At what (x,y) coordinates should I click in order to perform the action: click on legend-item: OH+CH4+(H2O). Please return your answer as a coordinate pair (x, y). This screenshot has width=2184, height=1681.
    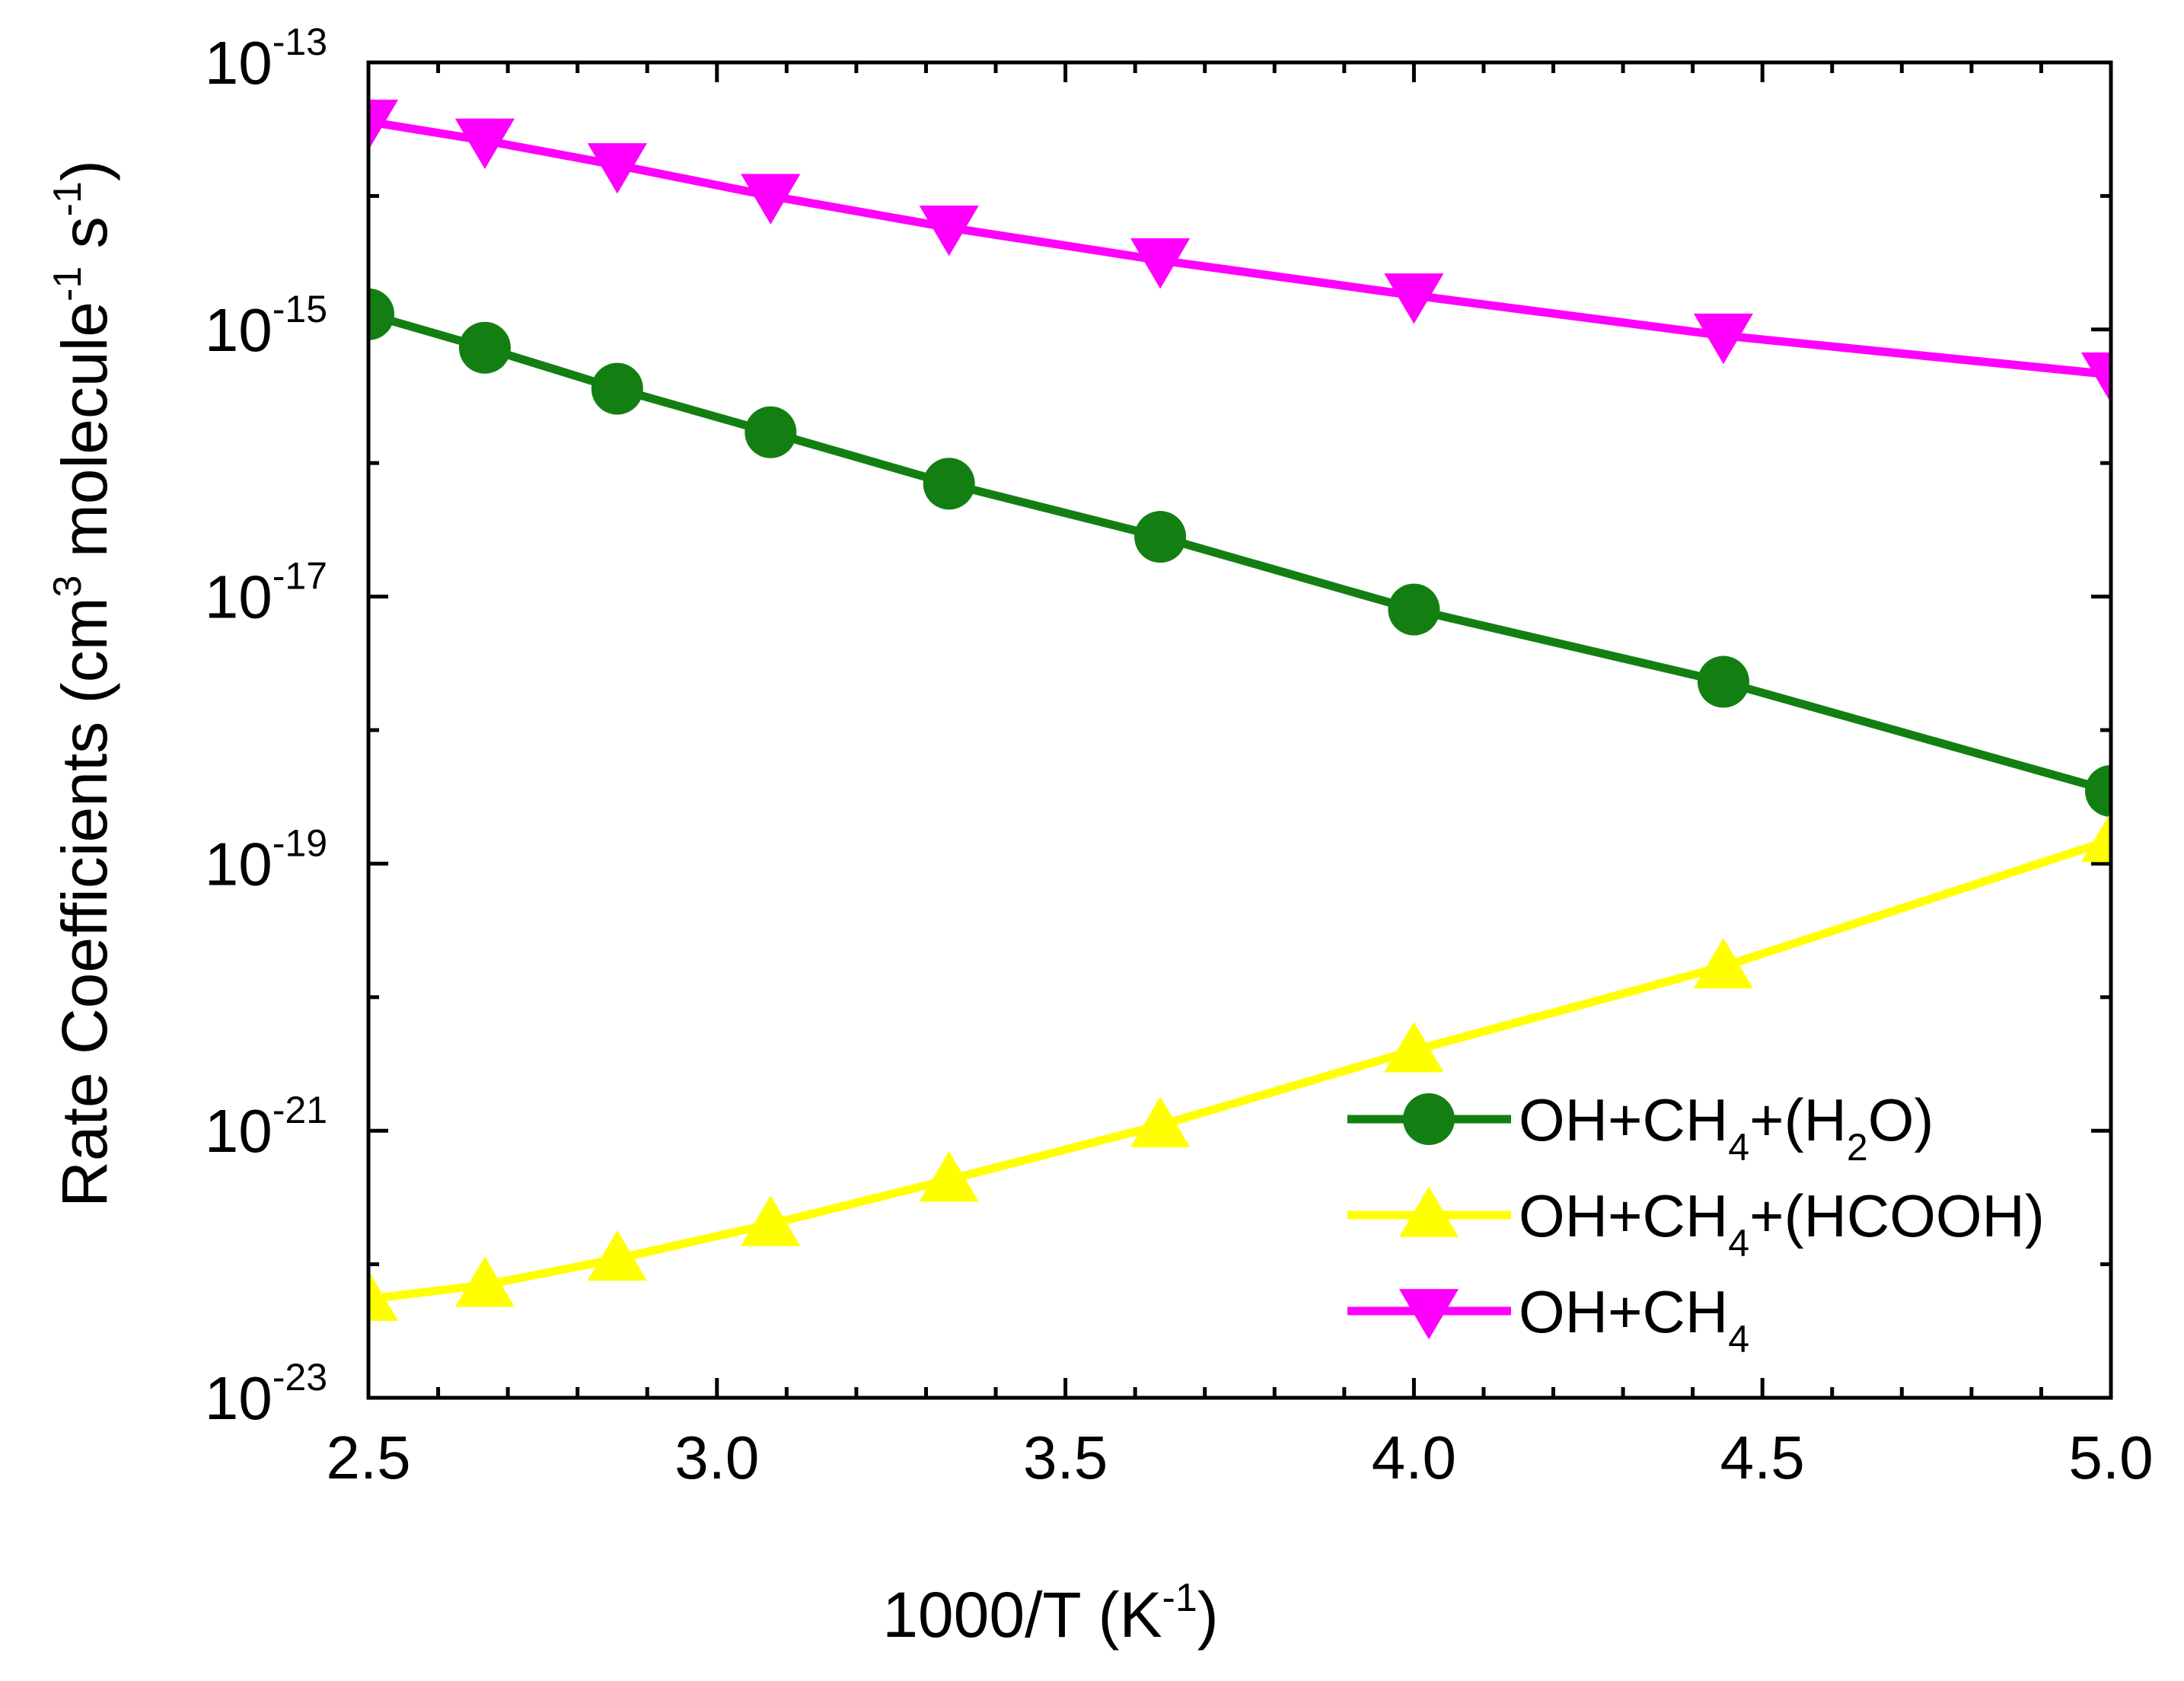
    Looking at the image, I should click on (1640, 1127).